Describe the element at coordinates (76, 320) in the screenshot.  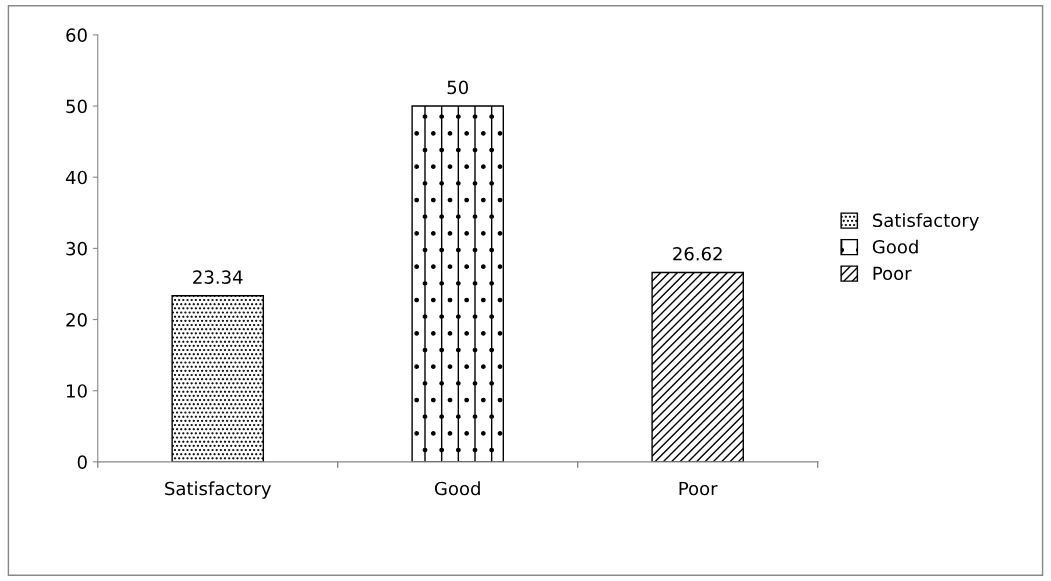
I see `y-tick-label: 20` at that location.